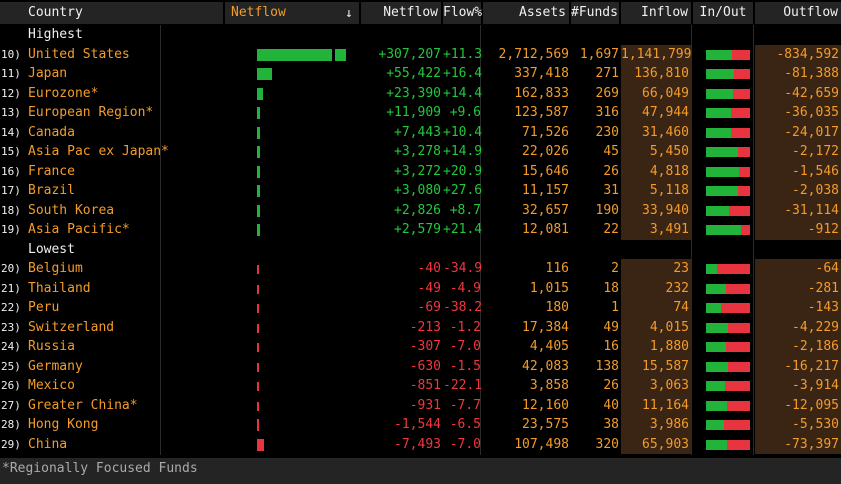 This screenshot has height=484, width=841. Describe the element at coordinates (413, 112) in the screenshot. I see `netflow-value: +11,909` at that location.